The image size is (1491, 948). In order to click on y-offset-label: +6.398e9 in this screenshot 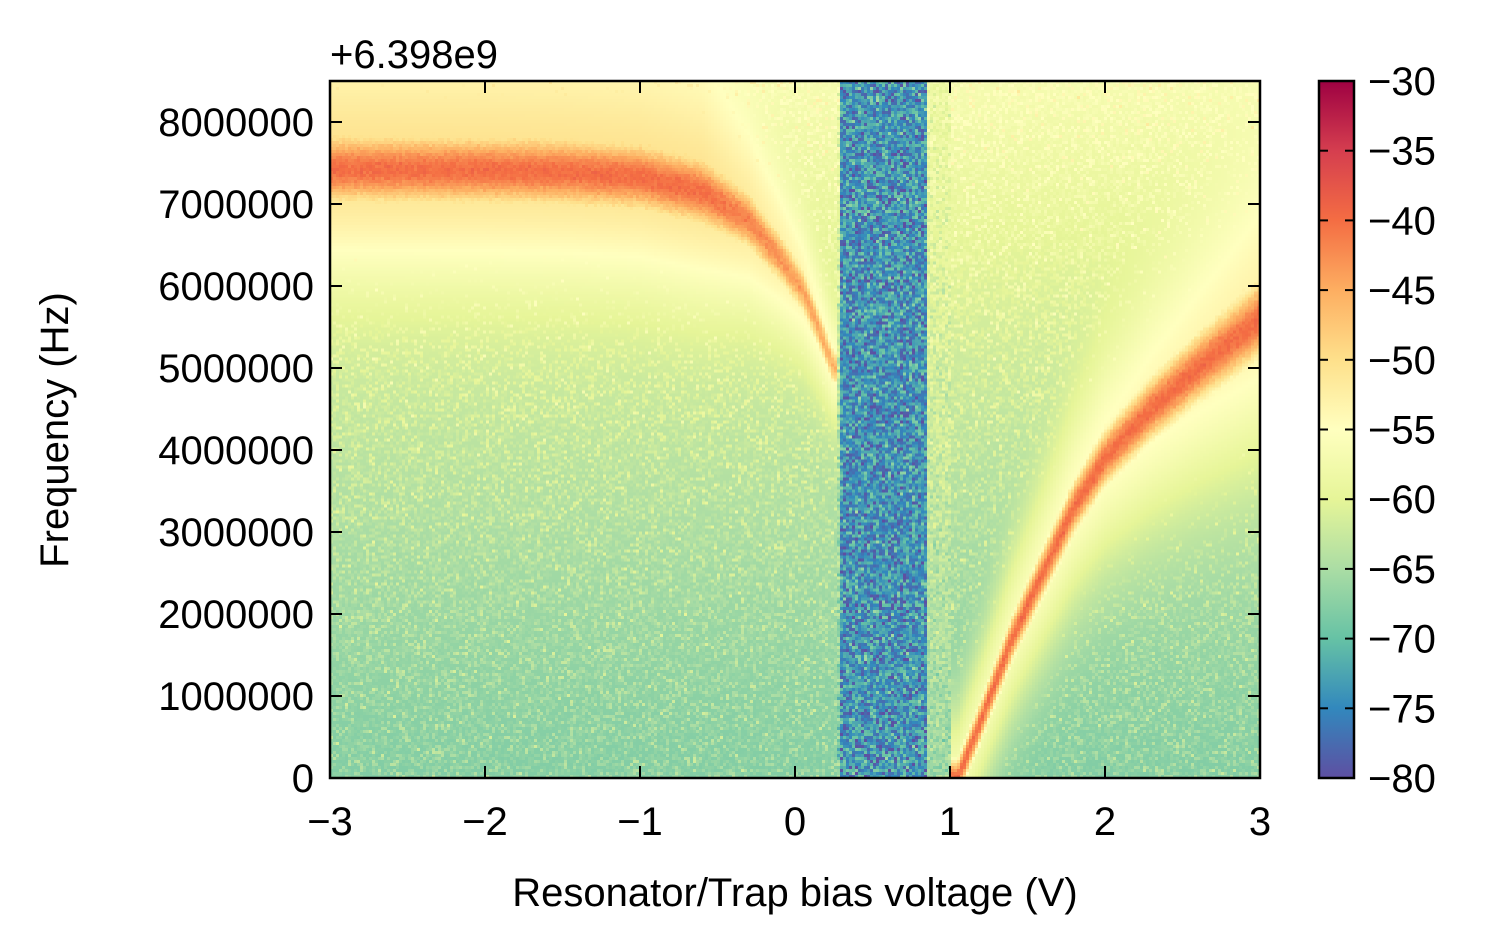, I will do `click(414, 55)`.